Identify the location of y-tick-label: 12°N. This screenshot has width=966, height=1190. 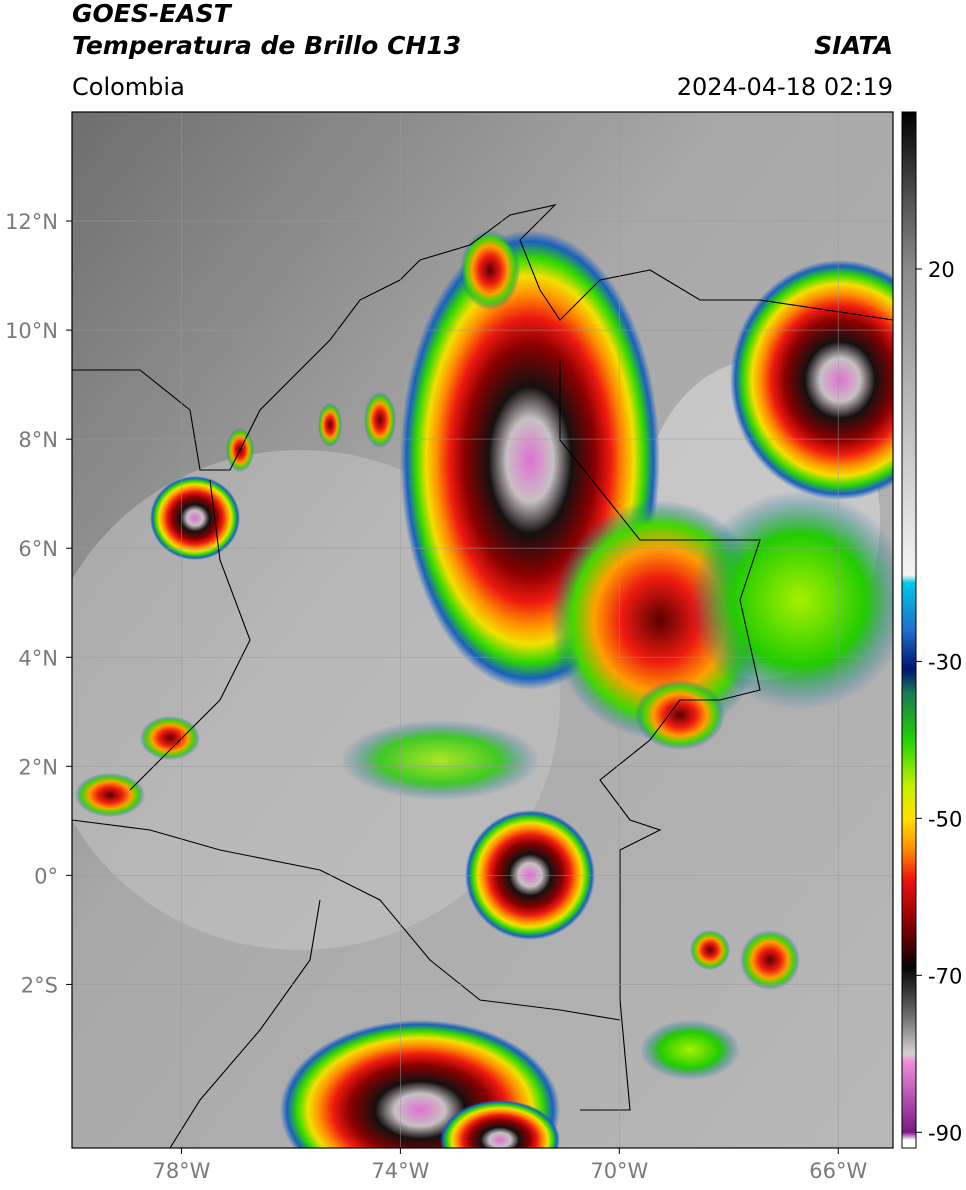
(31, 222).